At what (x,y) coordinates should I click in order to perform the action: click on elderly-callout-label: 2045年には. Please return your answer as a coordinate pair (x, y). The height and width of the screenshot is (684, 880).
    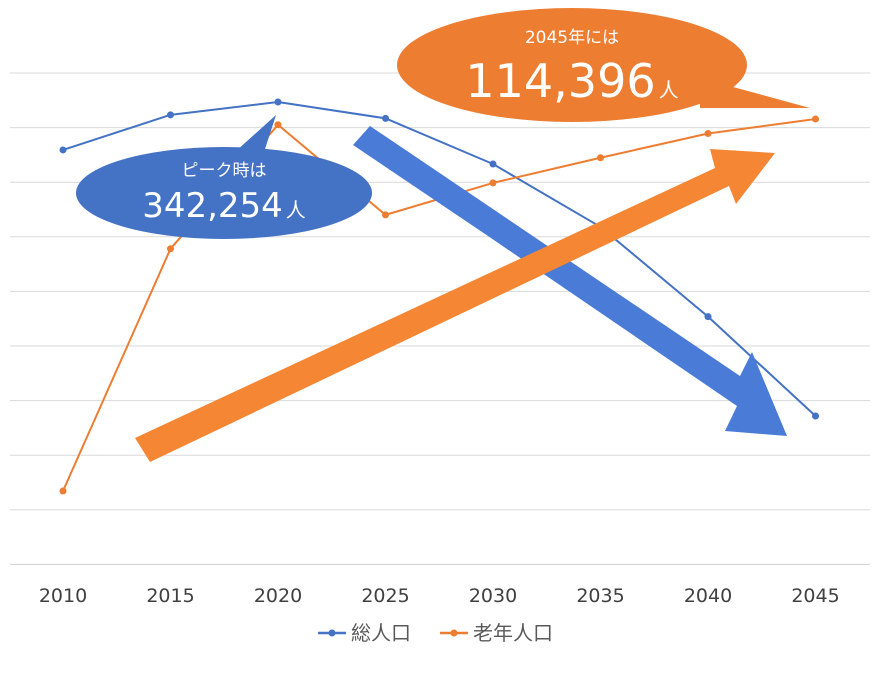
    Looking at the image, I should click on (572, 38).